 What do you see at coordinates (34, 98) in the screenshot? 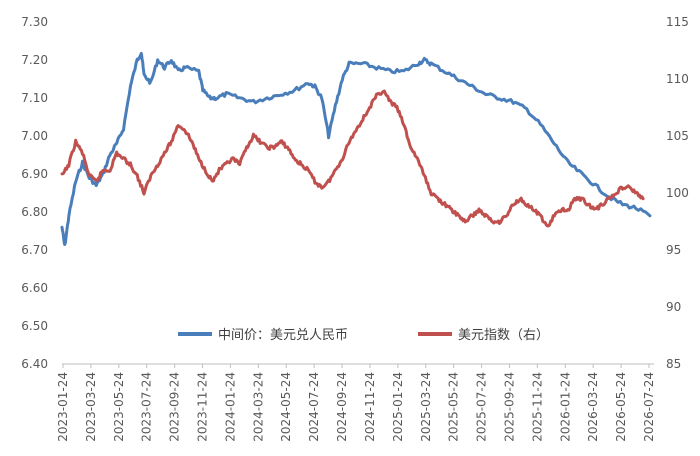
I see `left-tick-label: 7.10` at bounding box center [34, 98].